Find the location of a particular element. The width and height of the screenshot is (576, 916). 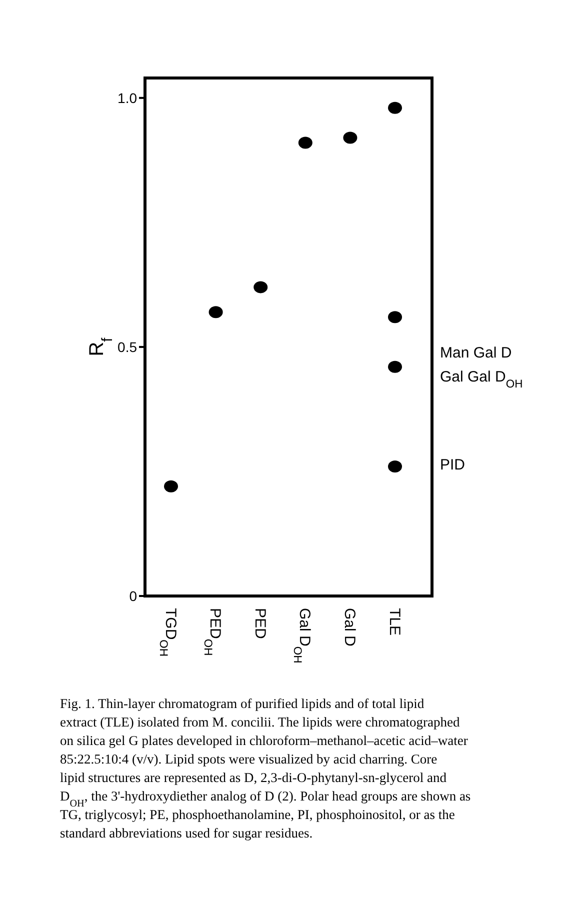

x-tick-label: PED is located at coordinates (259, 624).